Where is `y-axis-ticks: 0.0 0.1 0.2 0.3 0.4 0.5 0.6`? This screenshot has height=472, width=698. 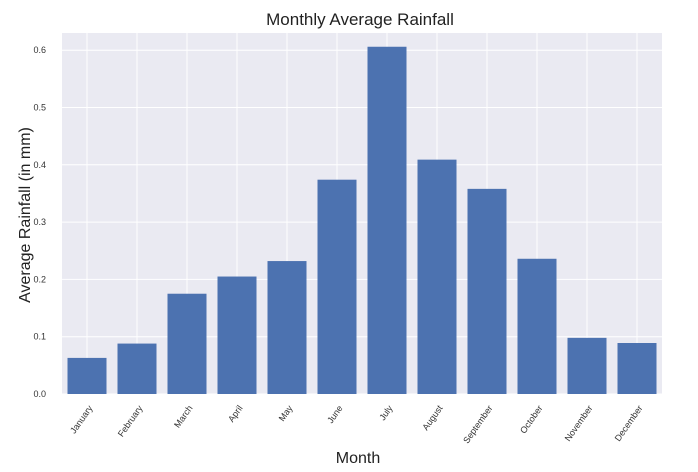
y-axis-ticks: 0.0 0.1 0.2 0.3 0.4 0.5 0.6 is located at coordinates (39, 222).